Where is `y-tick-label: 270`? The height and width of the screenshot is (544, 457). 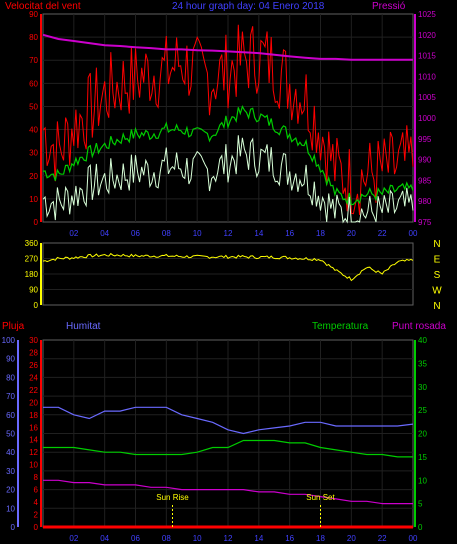 y-tick-label: 270 is located at coordinates (32, 259).